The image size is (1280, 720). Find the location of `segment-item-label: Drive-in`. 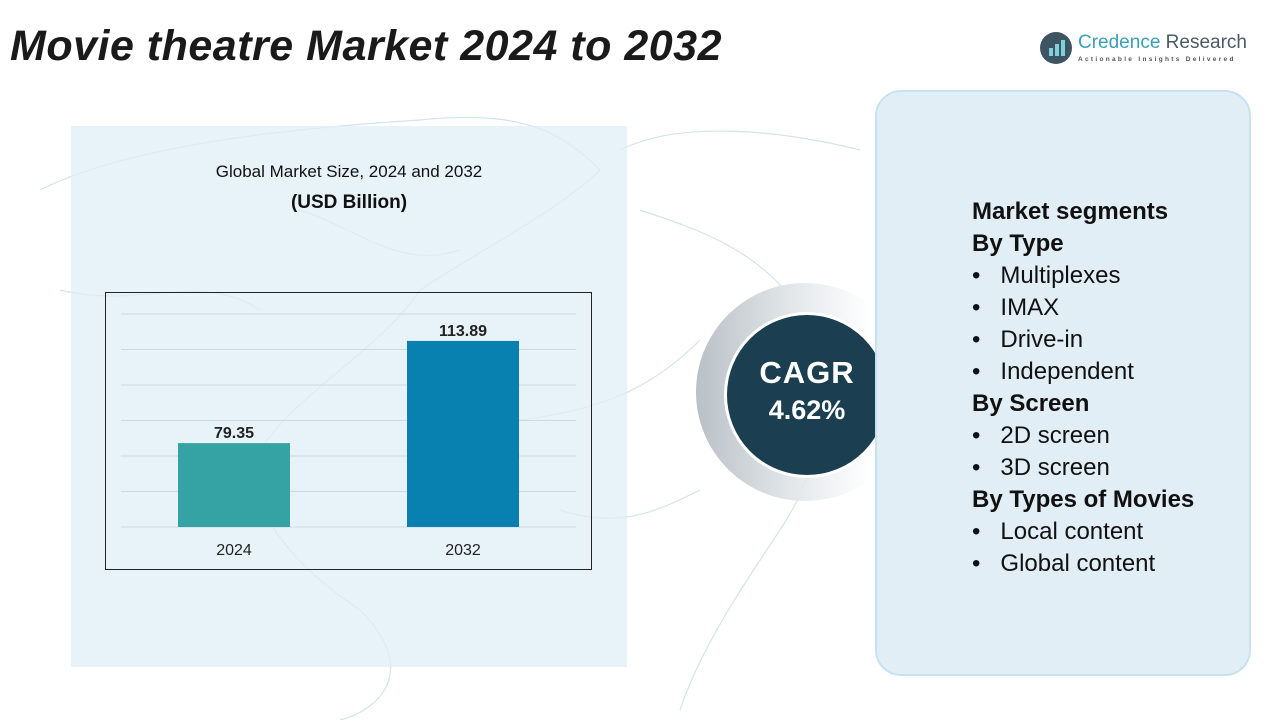

segment-item-label: Drive-in is located at coordinates (1042, 339).